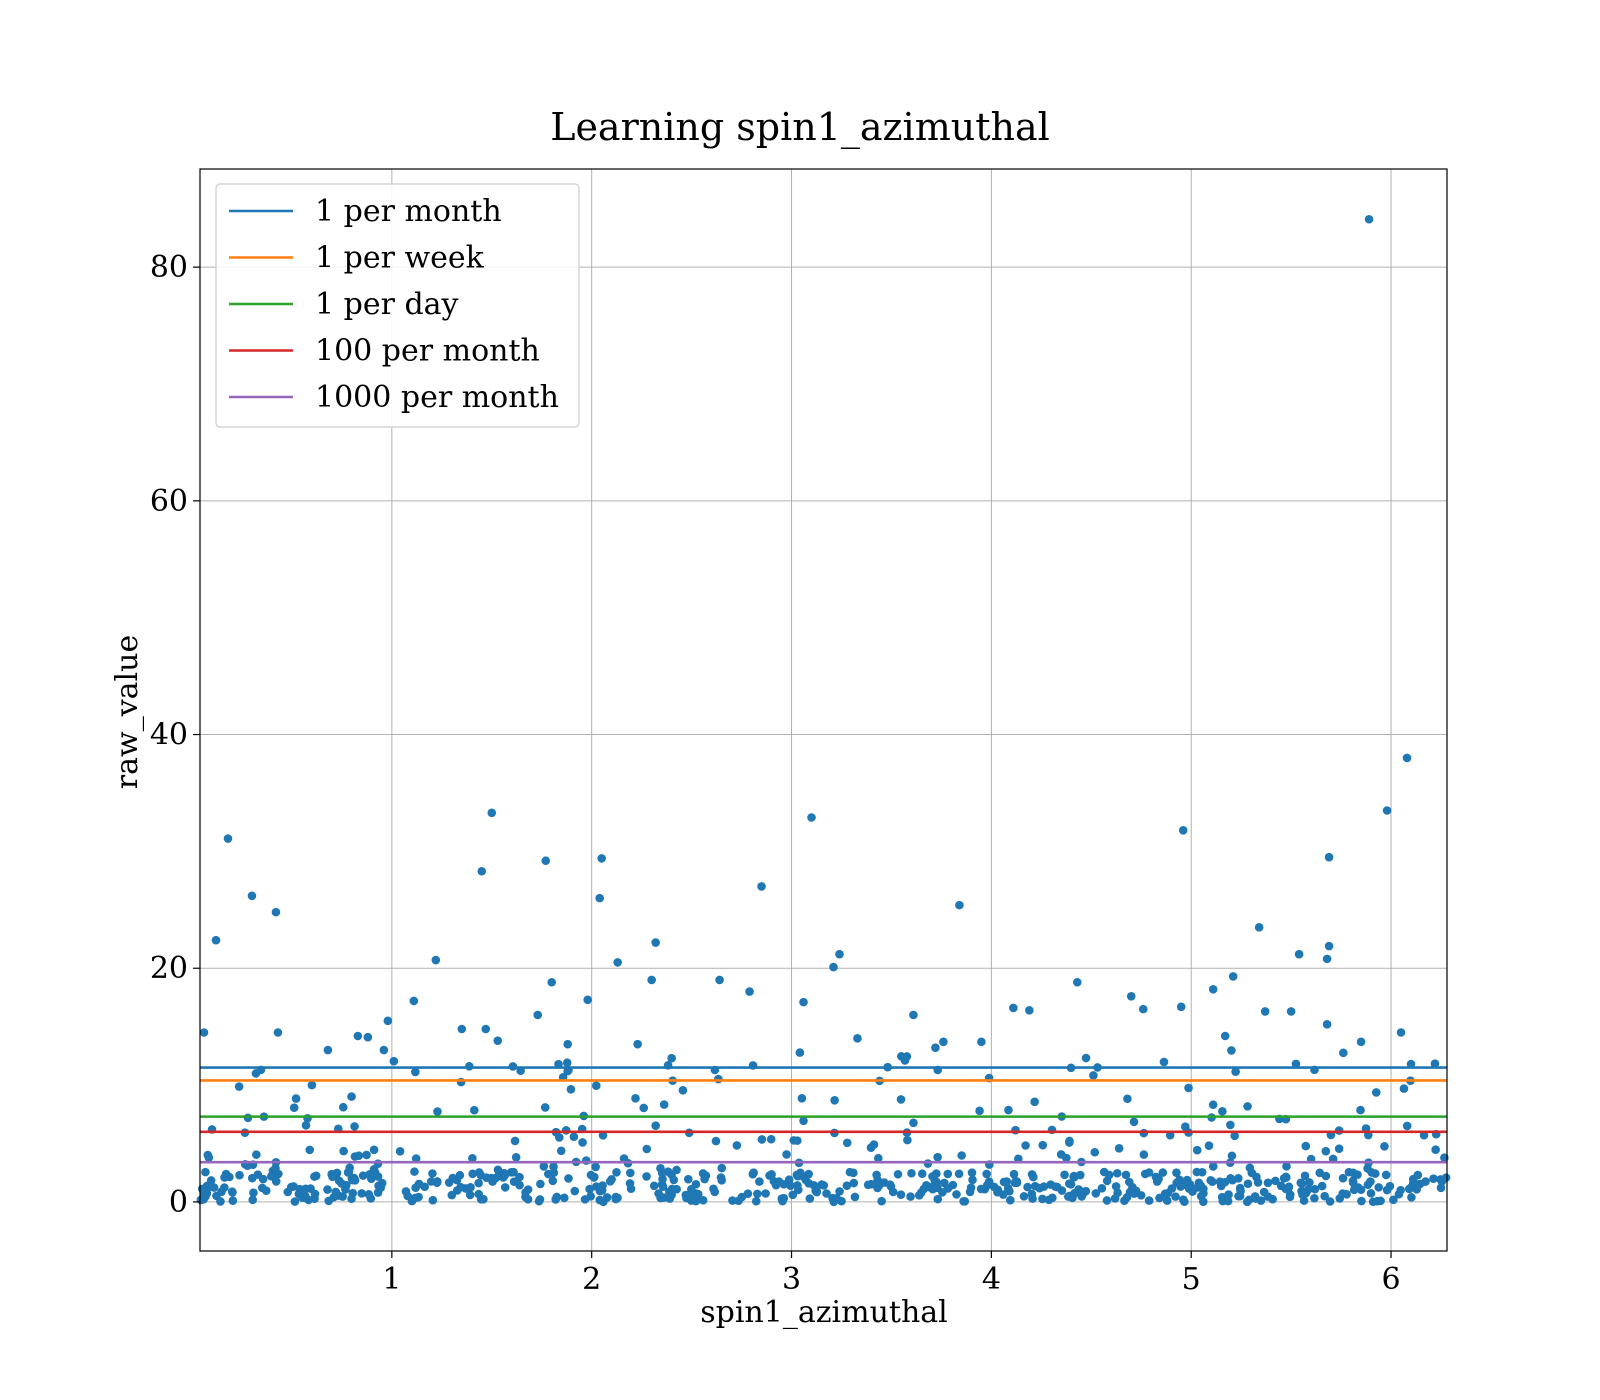  What do you see at coordinates (169, 501) in the screenshot?
I see `y-tick-label: 60` at bounding box center [169, 501].